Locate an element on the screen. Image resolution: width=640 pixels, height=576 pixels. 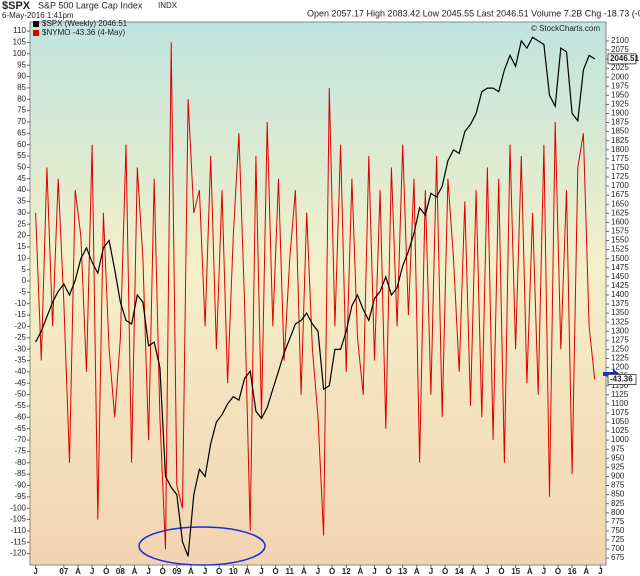
y2-tick-label: 2000 is located at coordinates (620, 76).